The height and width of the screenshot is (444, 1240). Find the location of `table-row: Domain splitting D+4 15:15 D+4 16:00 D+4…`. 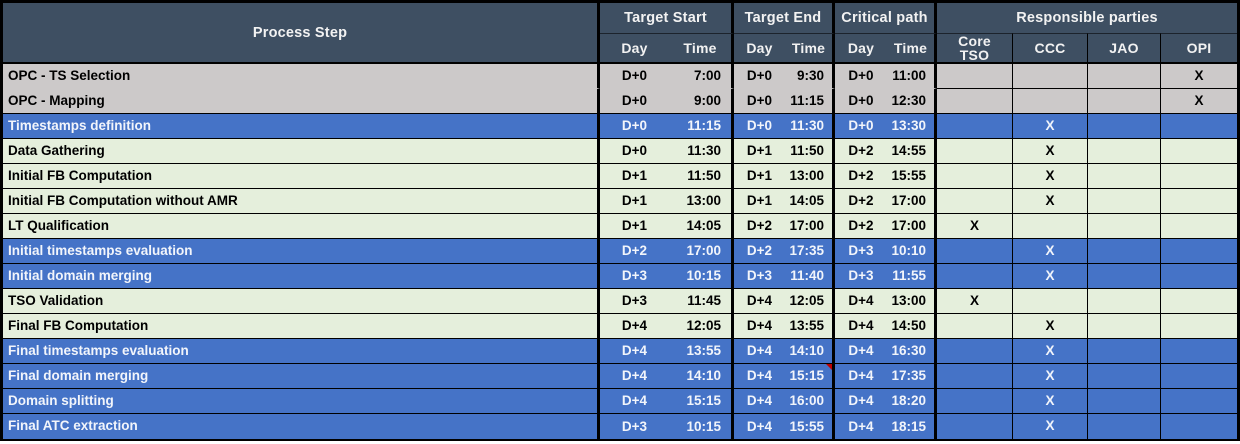

table-row: Domain splitting D+4 15:15 D+4 16:00 D+4… is located at coordinates (620, 401).